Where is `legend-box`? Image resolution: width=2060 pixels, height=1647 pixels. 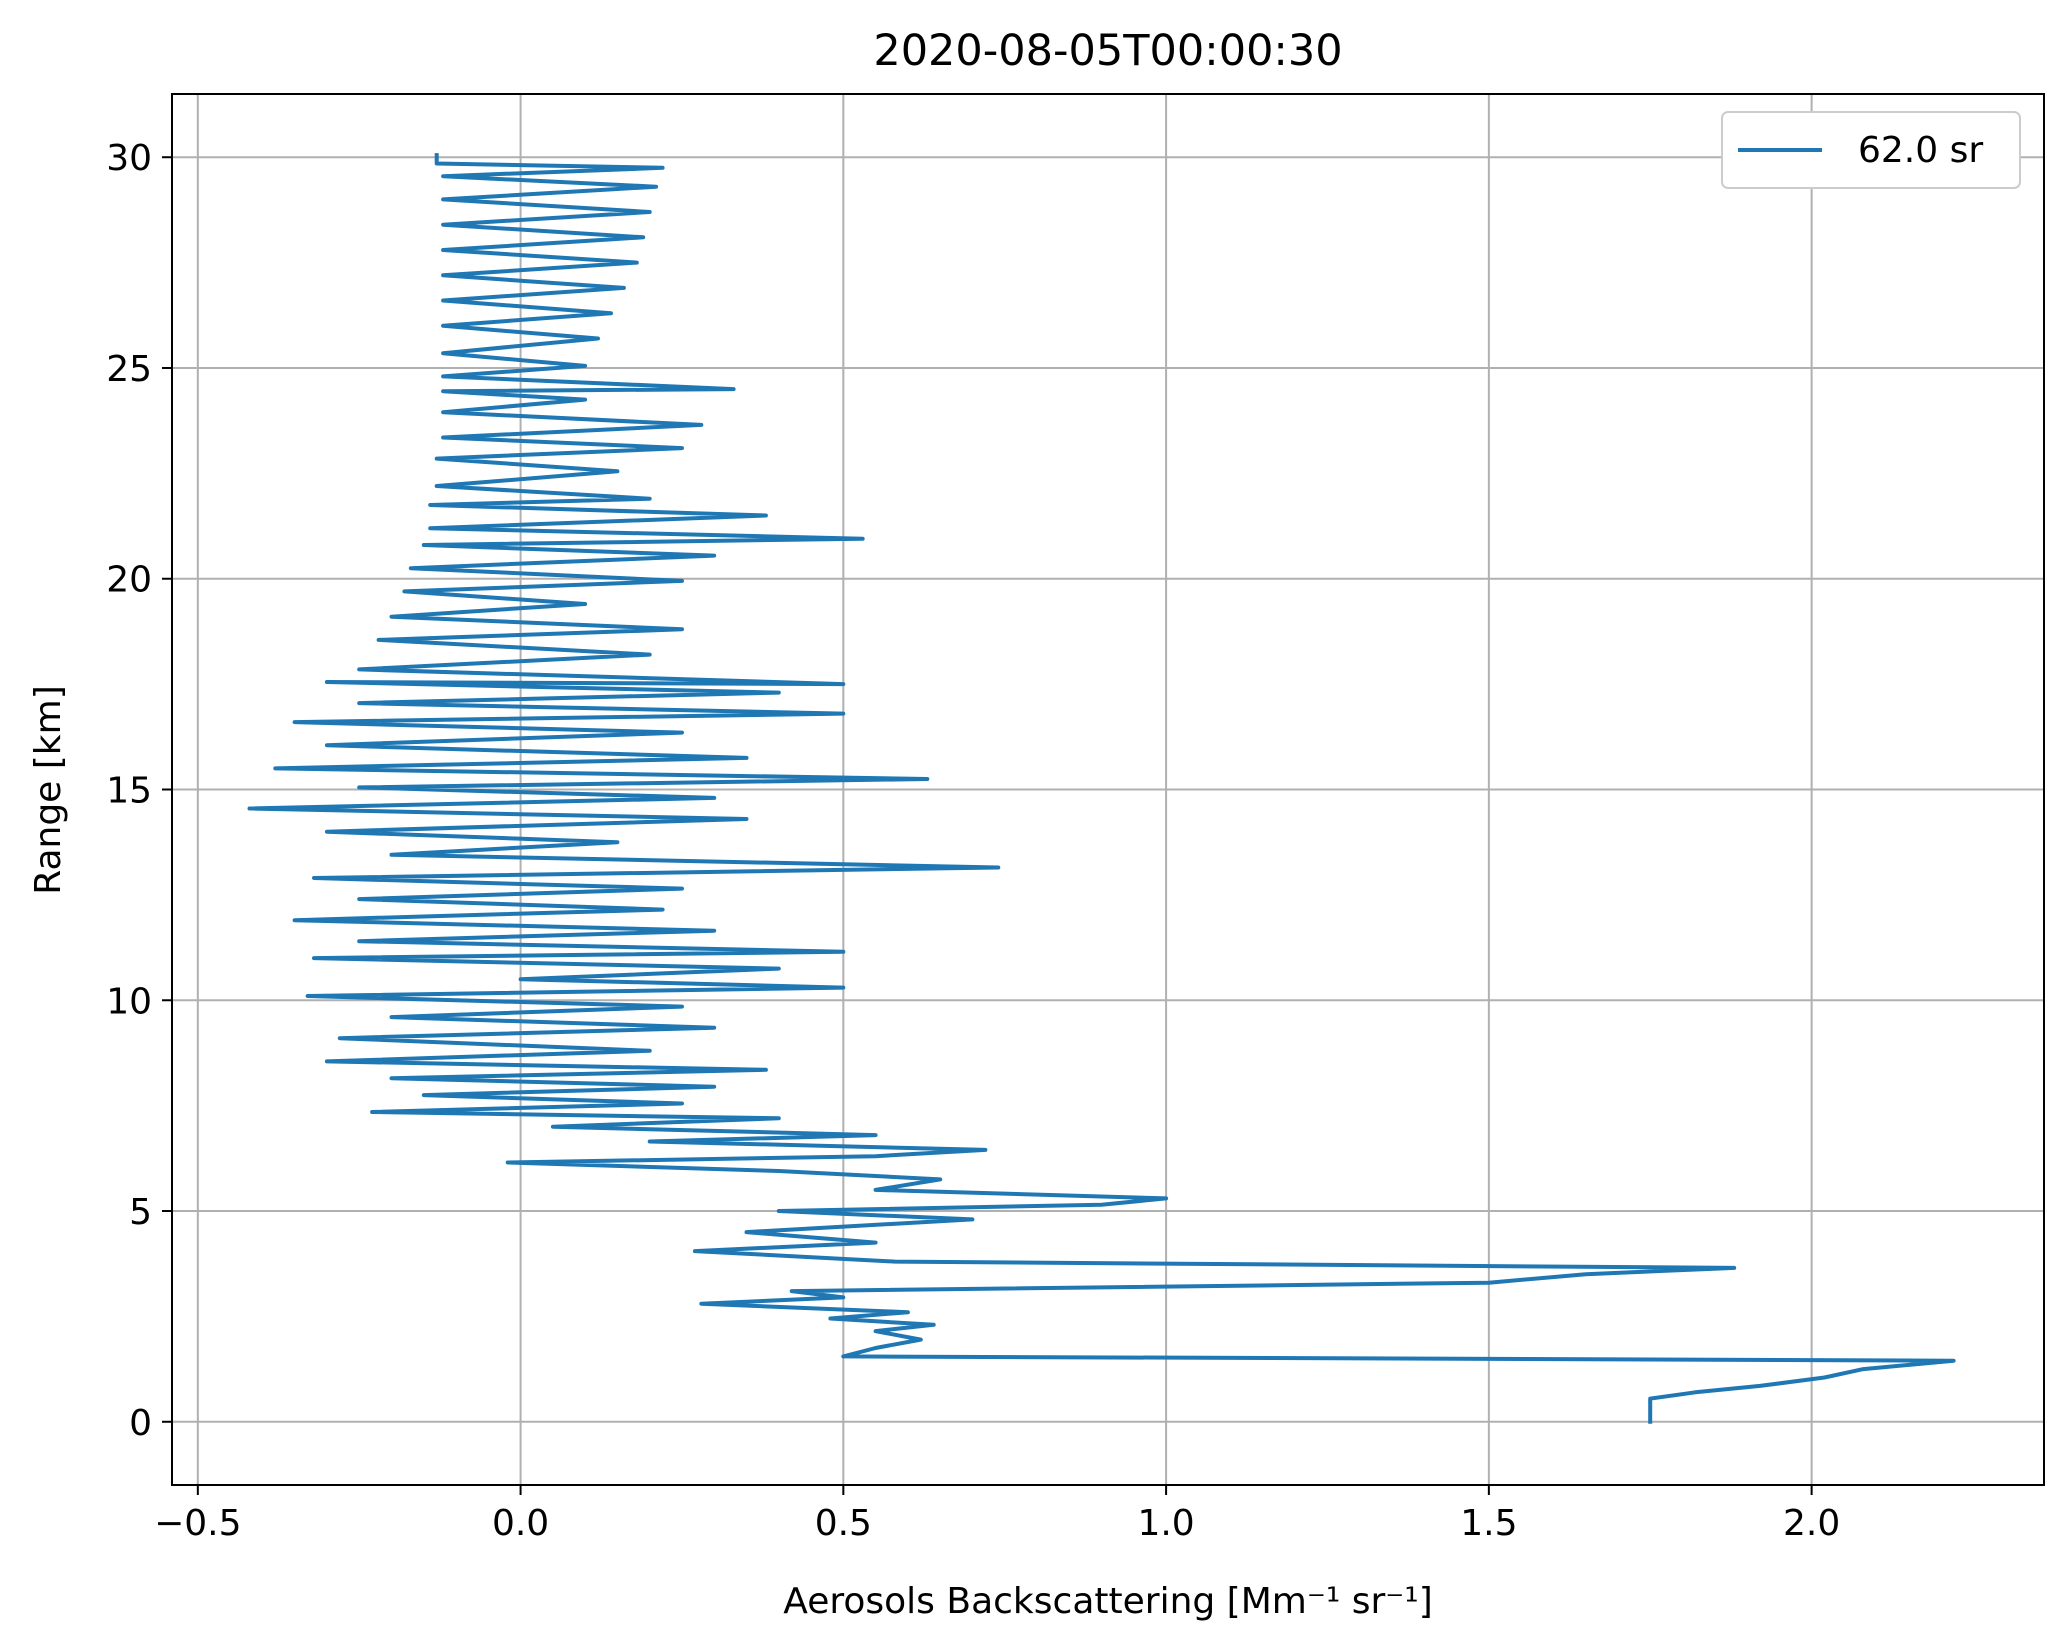 legend-box is located at coordinates (1871, 150).